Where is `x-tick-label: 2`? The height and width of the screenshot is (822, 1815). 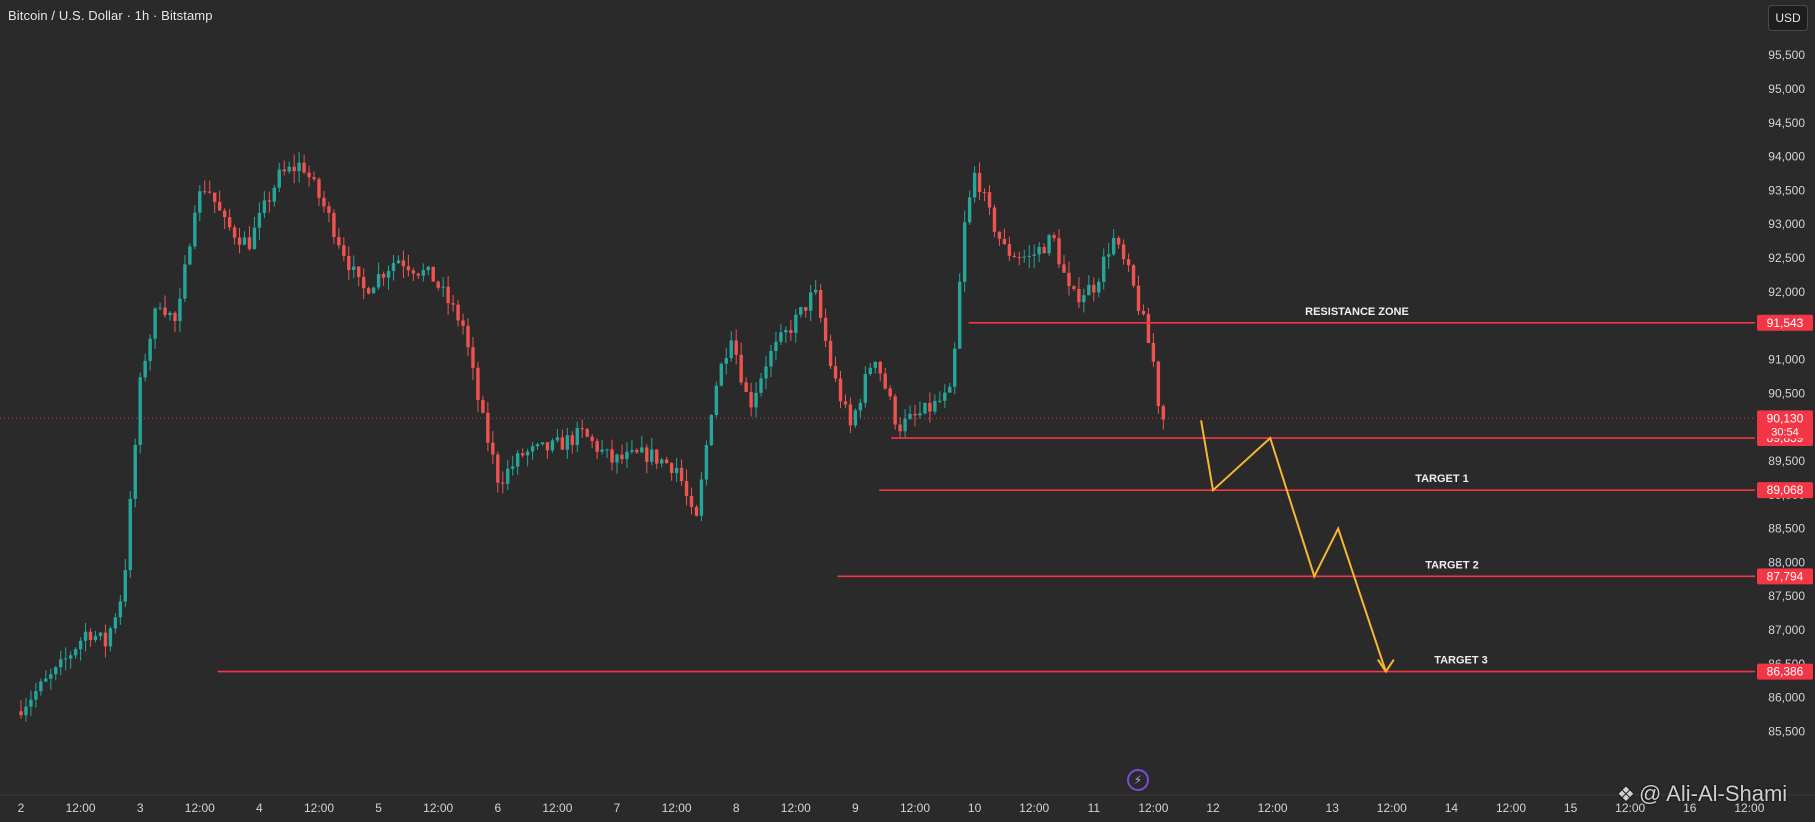
x-tick-label: 2 is located at coordinates (21, 808).